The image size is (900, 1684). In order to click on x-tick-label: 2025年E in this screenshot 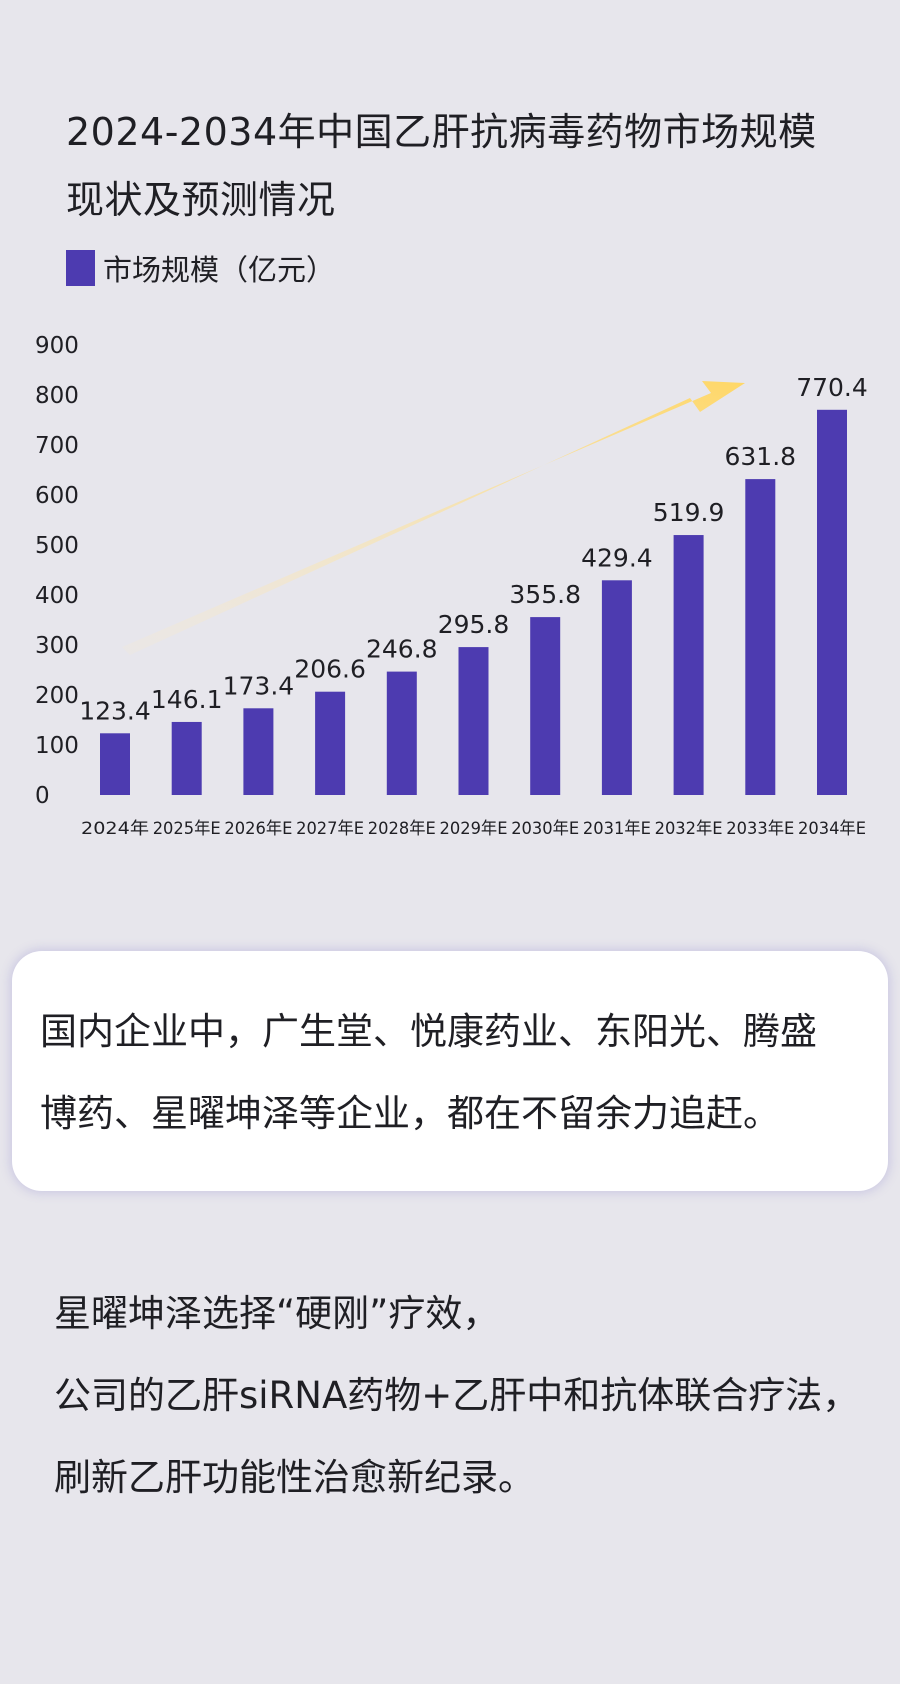, I will do `click(187, 829)`.